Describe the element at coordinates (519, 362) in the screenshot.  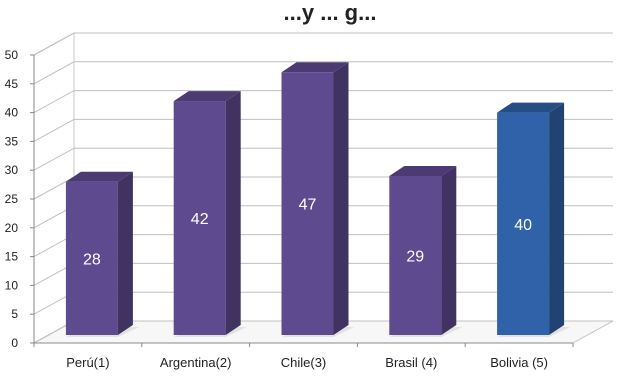
I see `x-tick-label: Bolivia (5)` at that location.